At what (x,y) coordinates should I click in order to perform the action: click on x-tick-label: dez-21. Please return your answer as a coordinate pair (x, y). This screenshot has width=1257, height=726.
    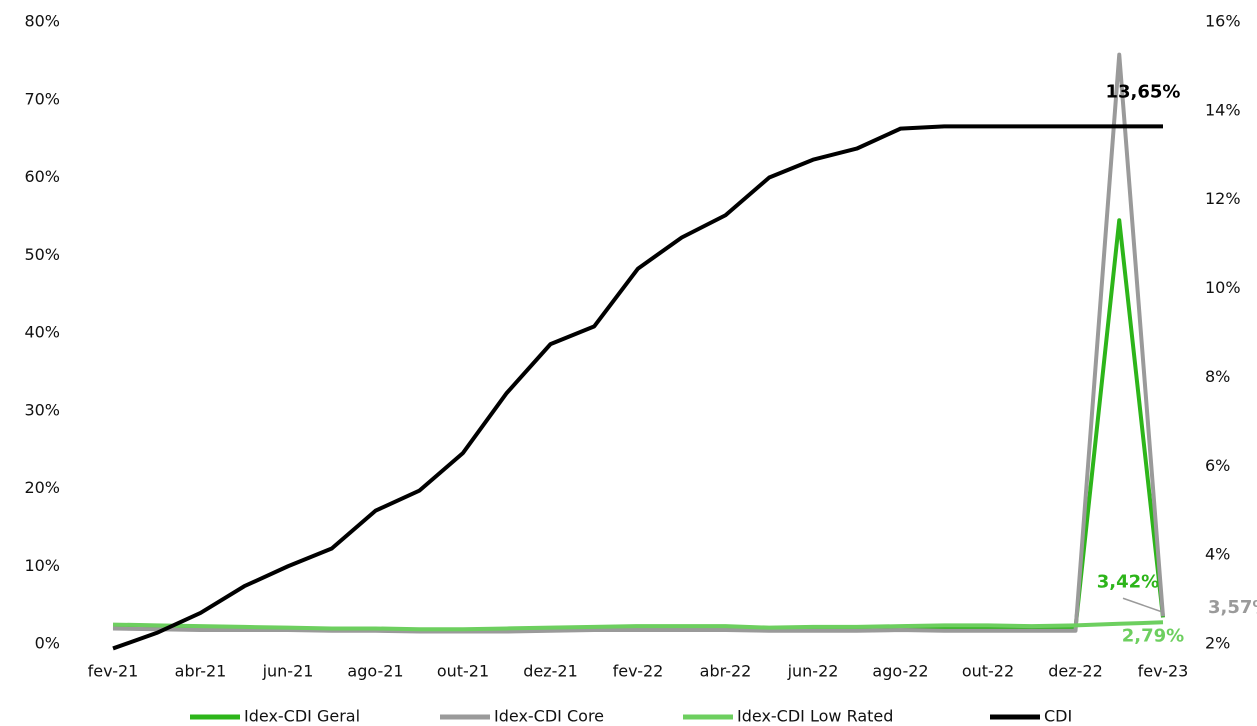
    Looking at the image, I should click on (550, 671).